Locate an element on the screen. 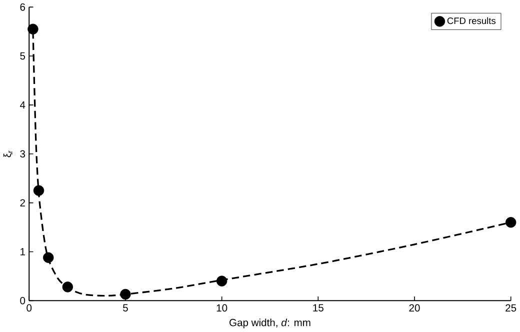 The image size is (520, 332). x-tick-label: 5 is located at coordinates (125, 308).